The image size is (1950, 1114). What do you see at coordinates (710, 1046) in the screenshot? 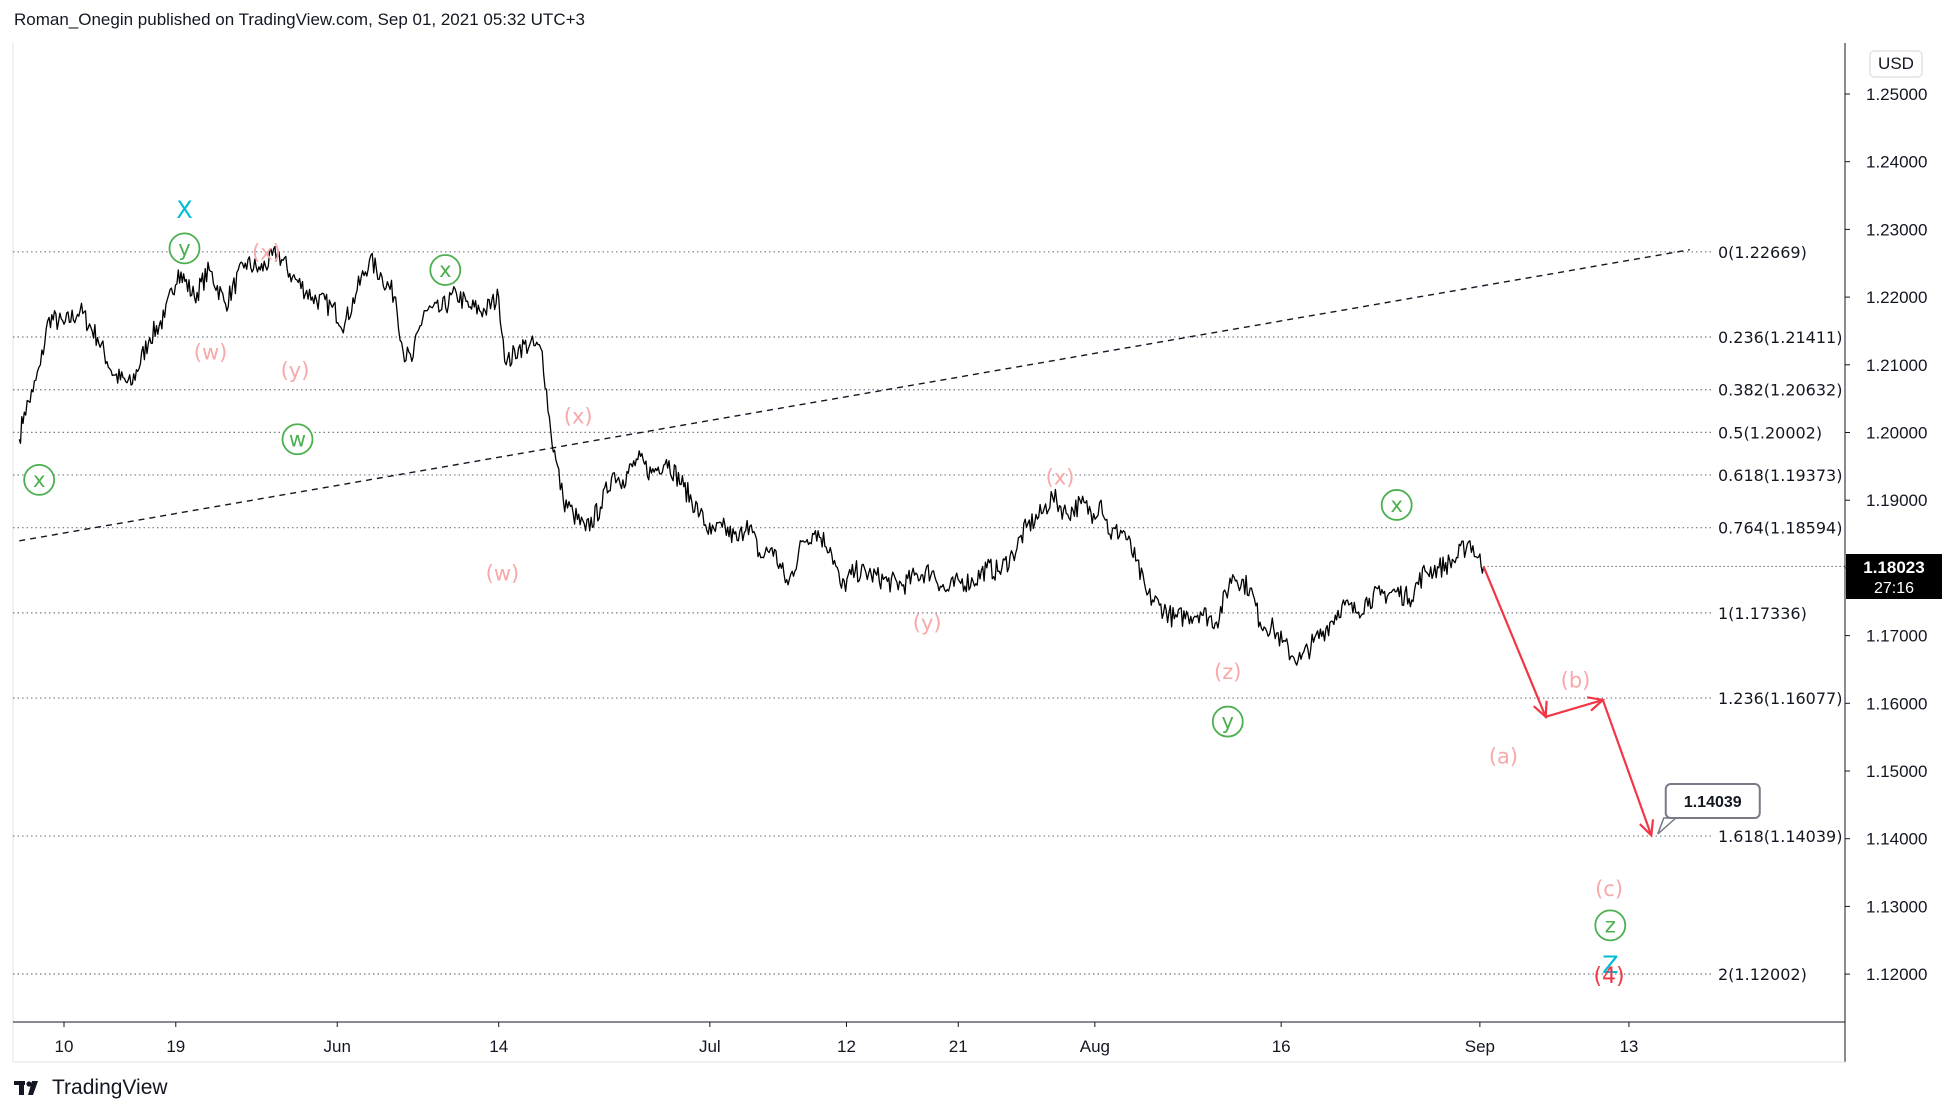
I see `time-axis-label: Jul` at bounding box center [710, 1046].